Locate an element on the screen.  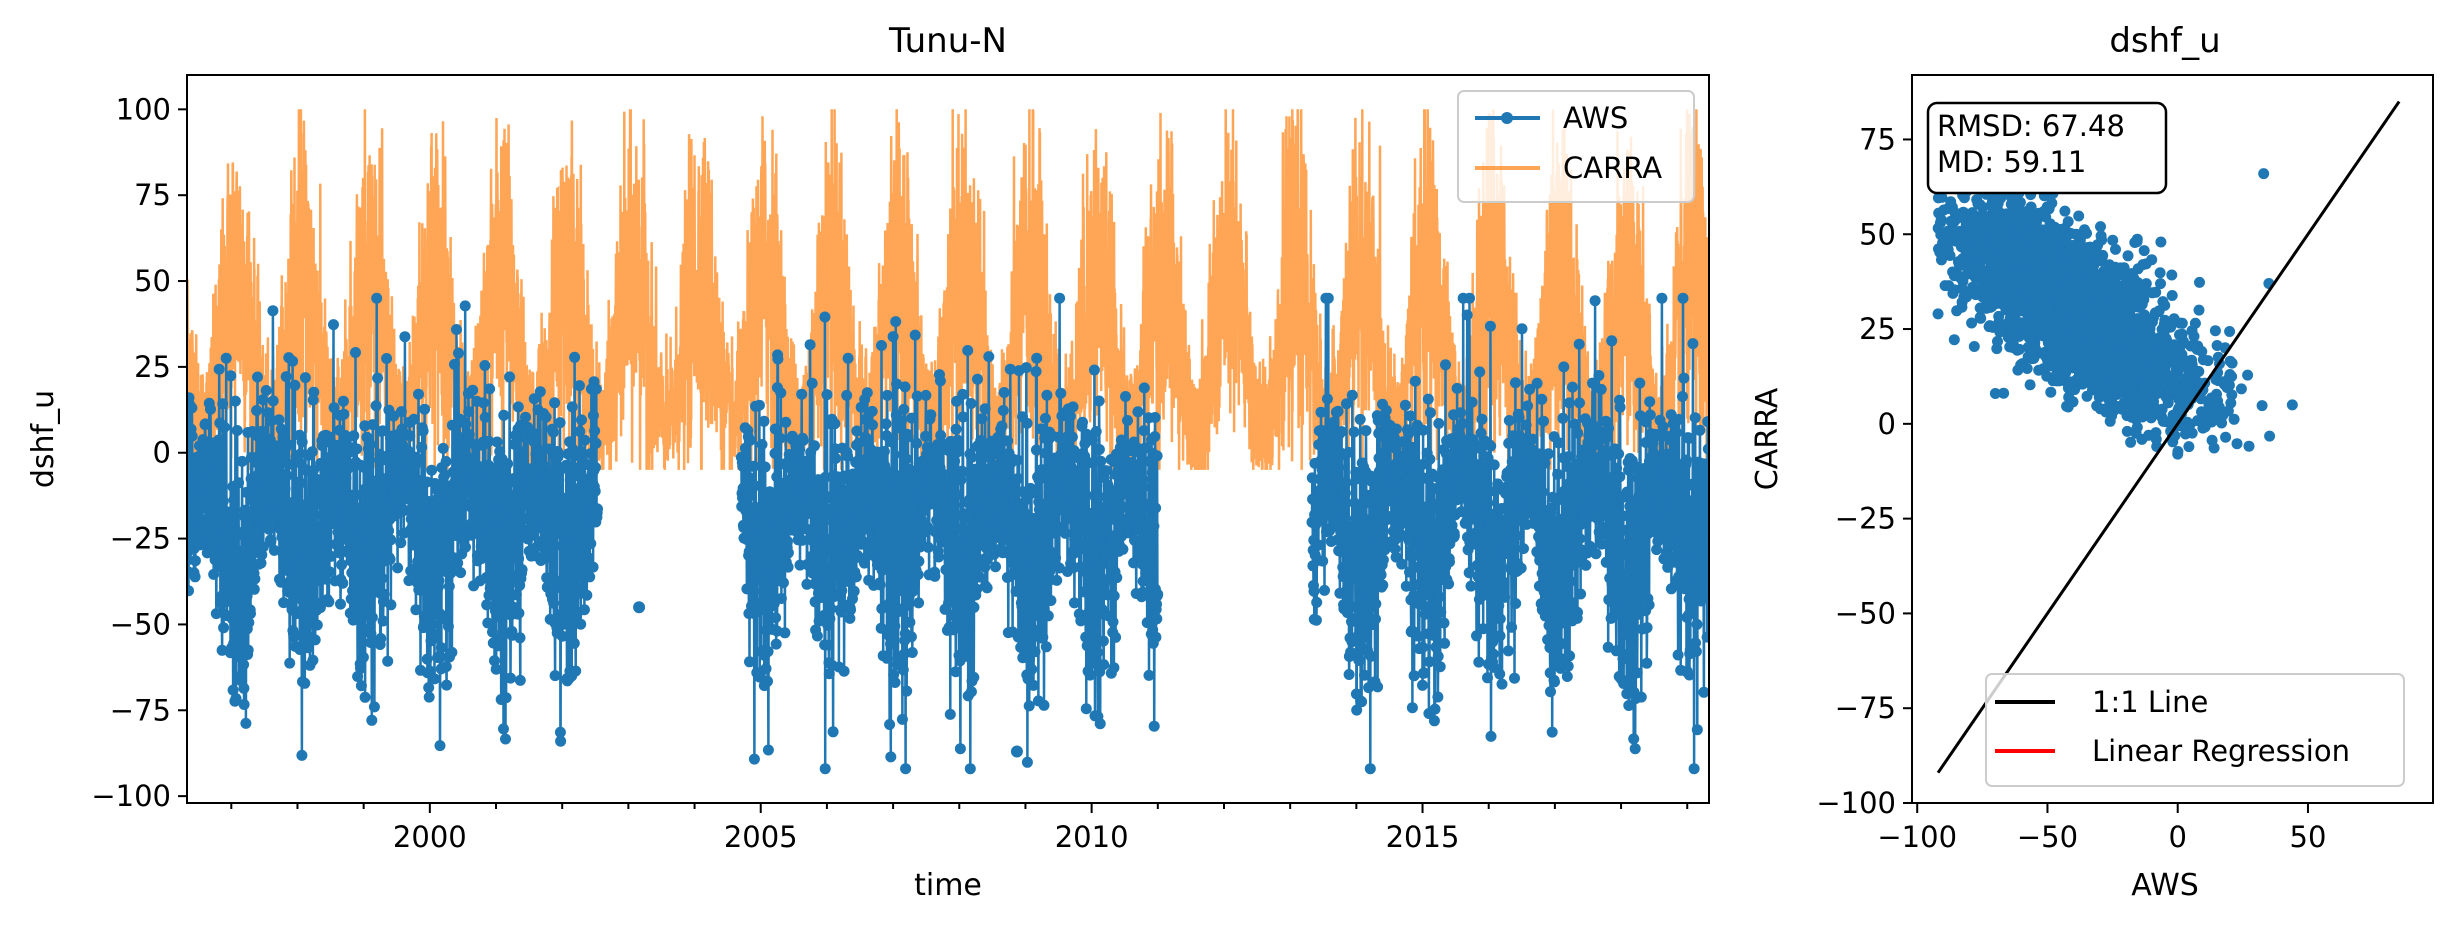
y-tick-label: 0 is located at coordinates (162, 453).